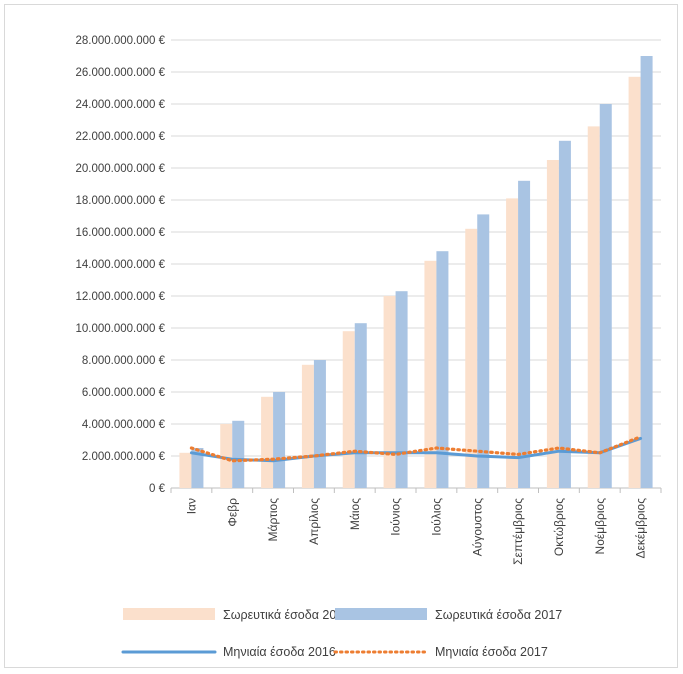 The height and width of the screenshot is (674, 683). Describe the element at coordinates (120, 73) in the screenshot. I see `y-tick-label: 26.000.000.000 €` at that location.